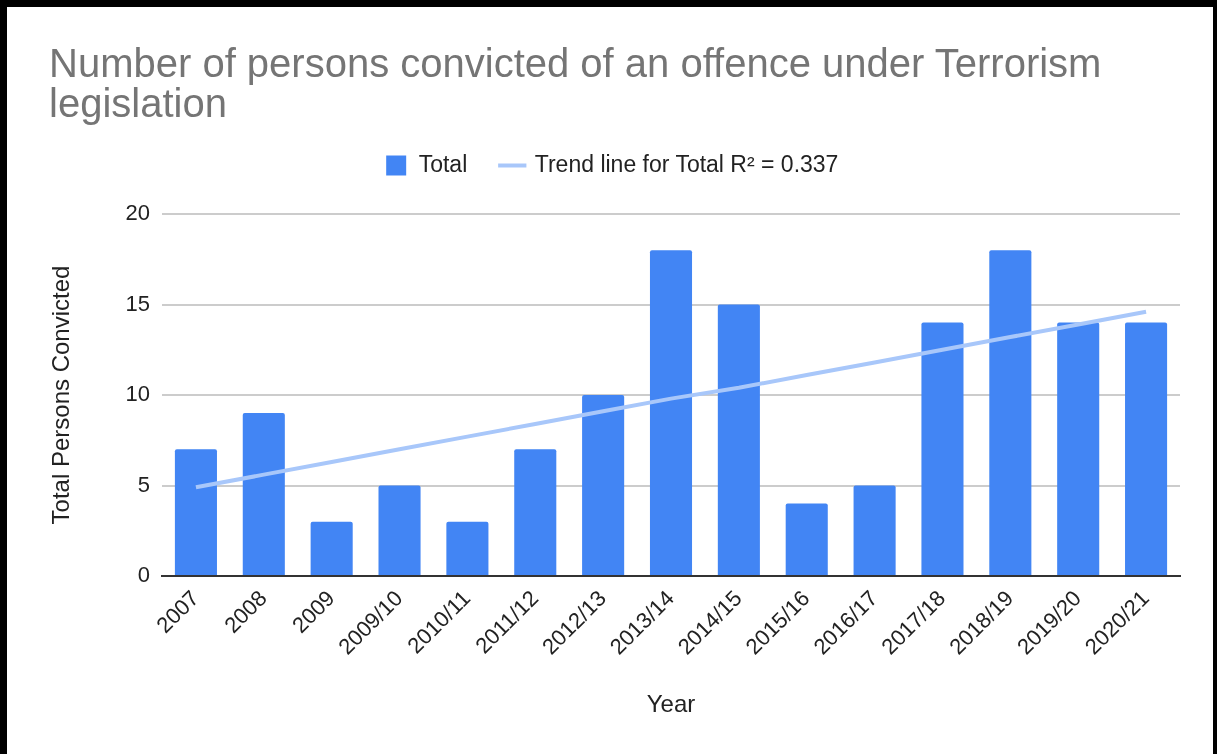 The height and width of the screenshot is (754, 1217). I want to click on y-tick-label: 10, so click(137, 394).